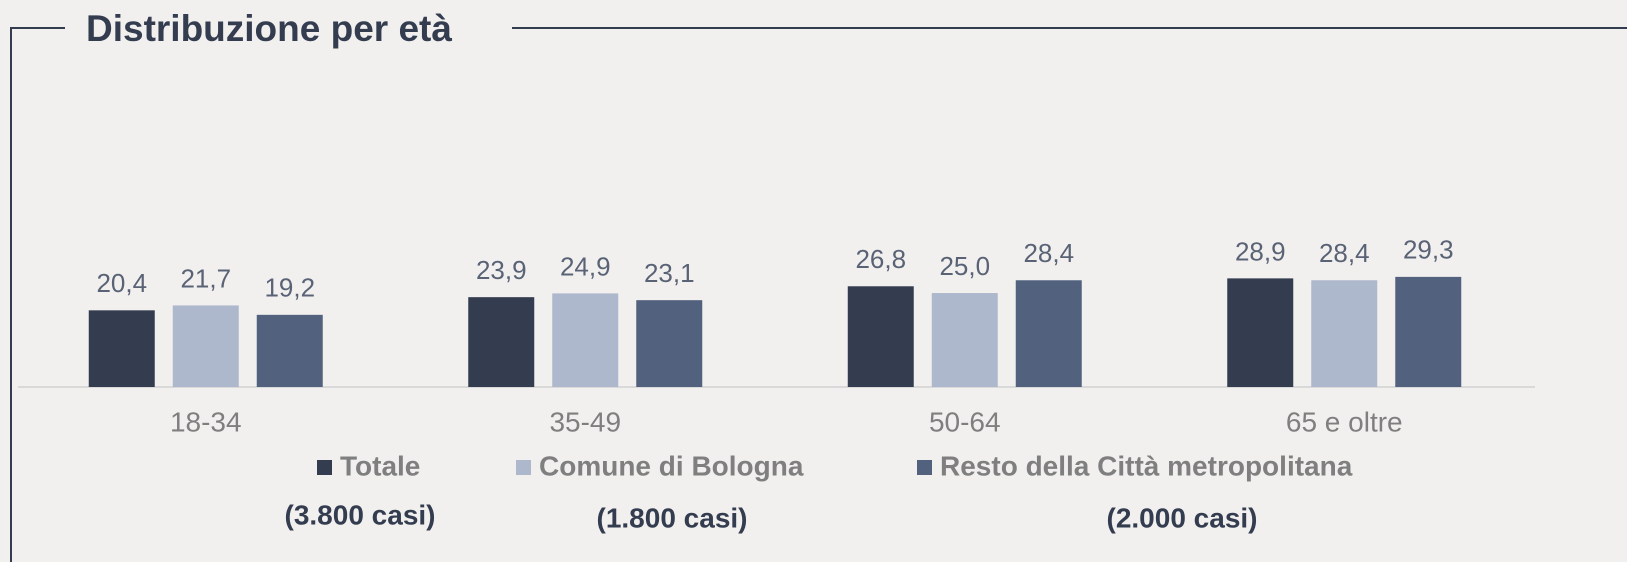 The height and width of the screenshot is (562, 1627). Describe the element at coordinates (669, 273) in the screenshot. I see `data-label: 23,1` at that location.